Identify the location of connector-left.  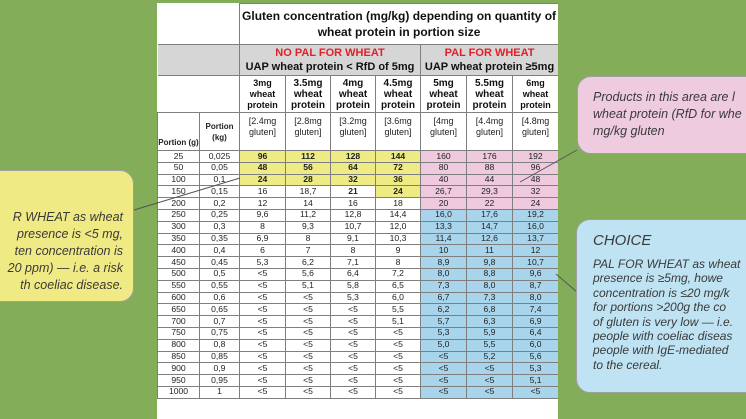
(187, 194).